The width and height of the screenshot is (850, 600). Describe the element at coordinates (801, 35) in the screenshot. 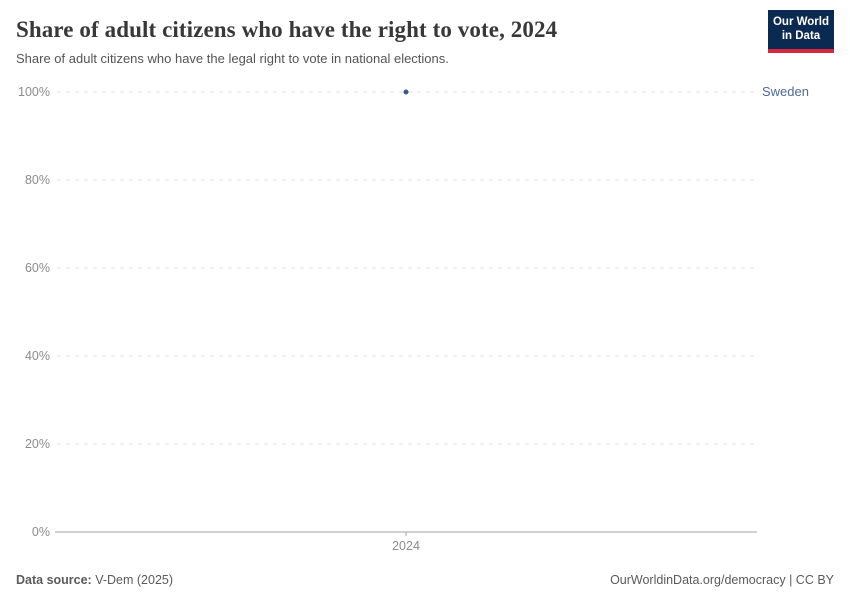

I see `owid-logo-line2: in Data` at that location.